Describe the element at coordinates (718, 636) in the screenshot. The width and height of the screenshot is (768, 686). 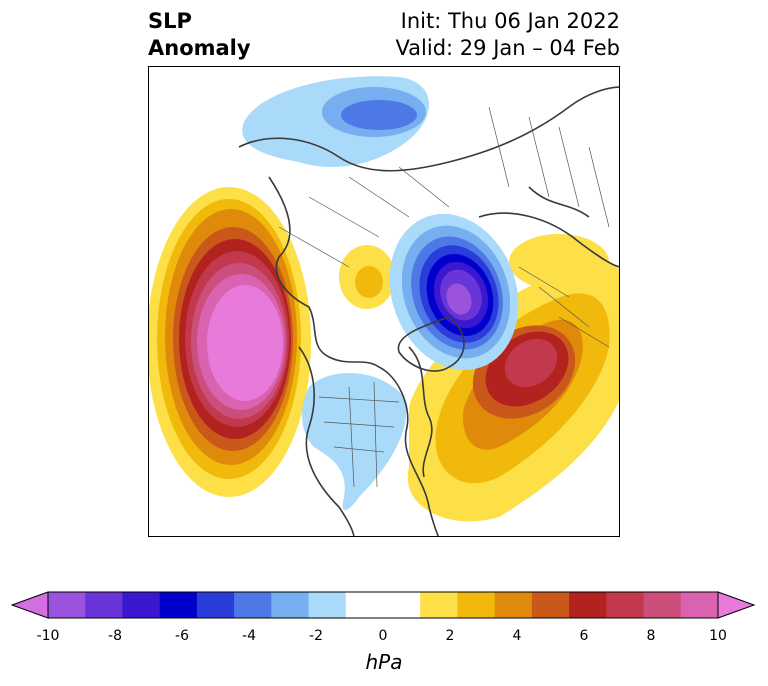
I see `colorbar-tick-label: 10` at that location.